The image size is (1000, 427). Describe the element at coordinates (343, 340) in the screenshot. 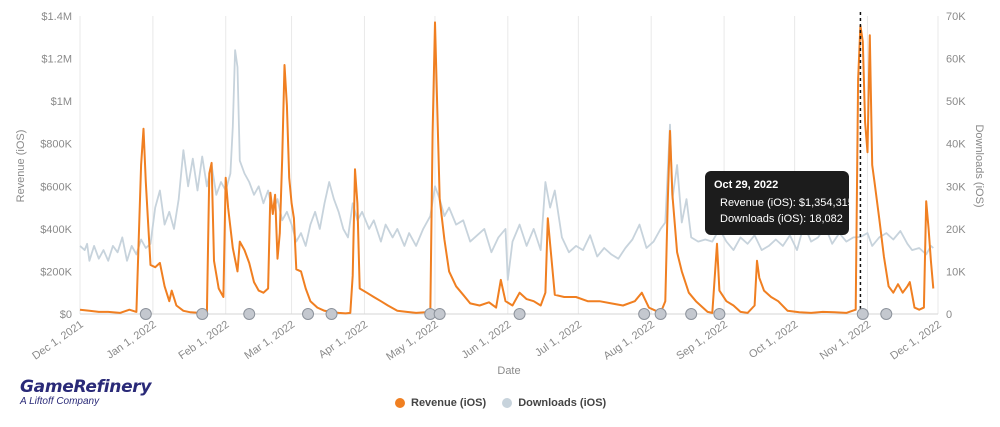

I see `x-tick-label: Apr 1, 2022` at that location.